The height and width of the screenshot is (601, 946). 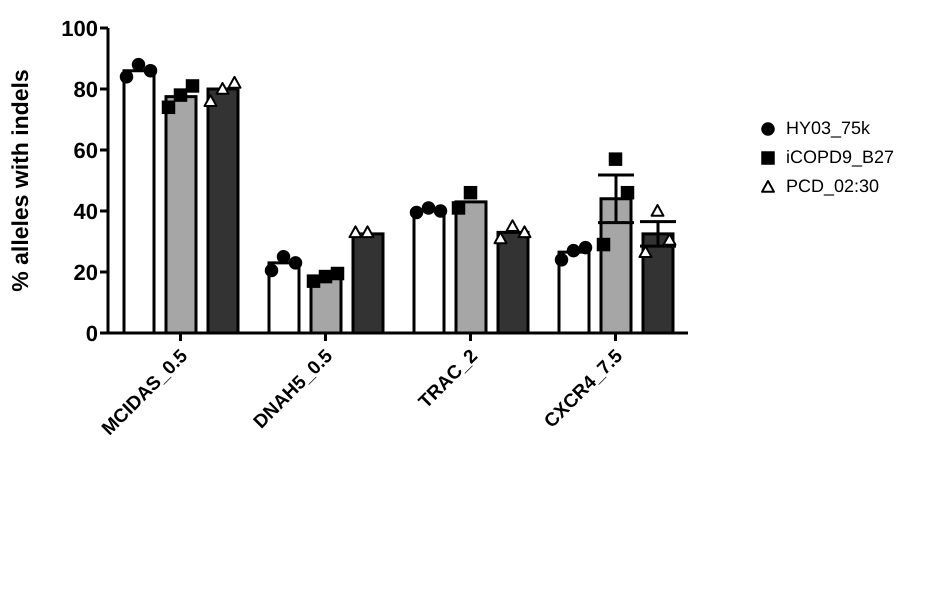 I want to click on y-tick-label: 80, so click(x=86, y=89).